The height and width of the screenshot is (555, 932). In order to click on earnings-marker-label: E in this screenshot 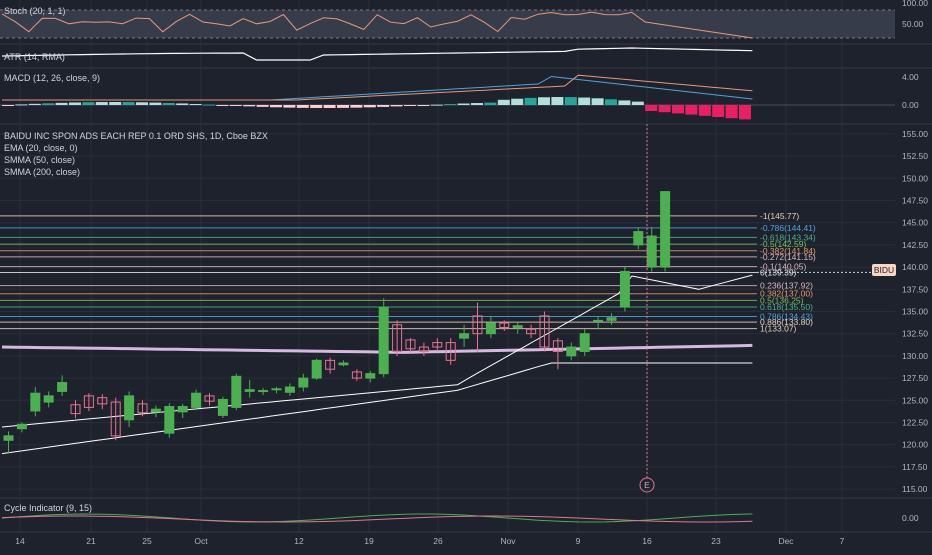, I will do `click(647, 485)`.